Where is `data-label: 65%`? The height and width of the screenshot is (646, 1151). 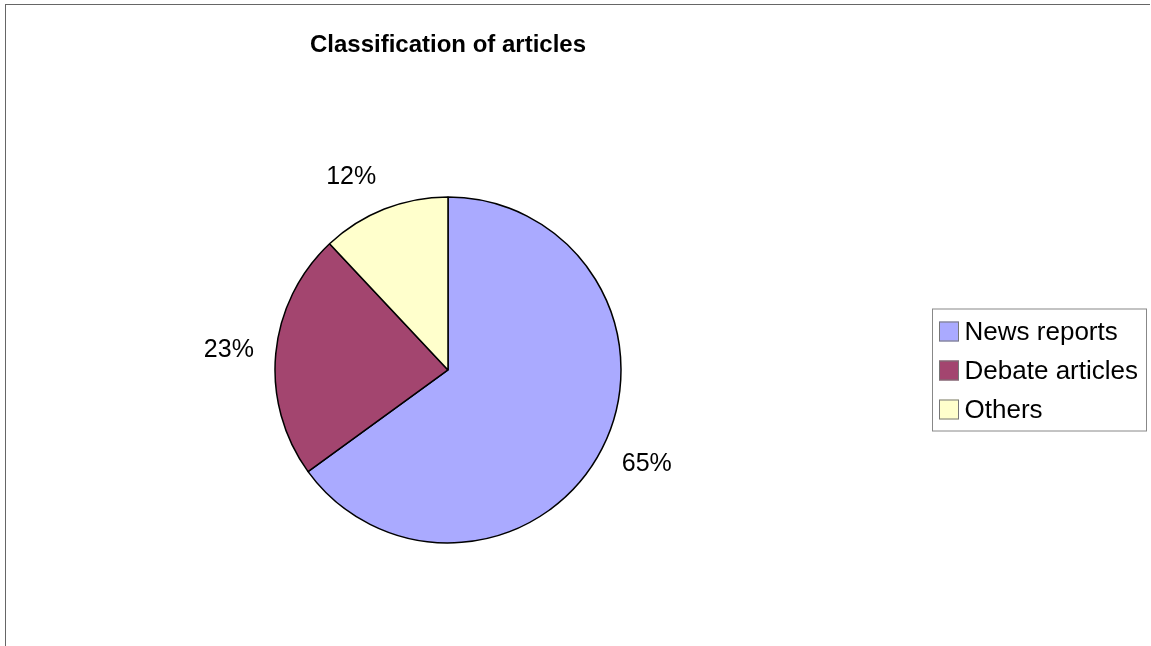
data-label: 65% is located at coordinates (646, 461).